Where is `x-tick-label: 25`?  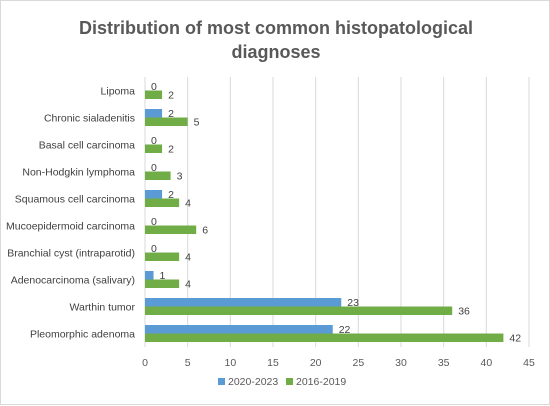 x-tick-label: 25 is located at coordinates (358, 363).